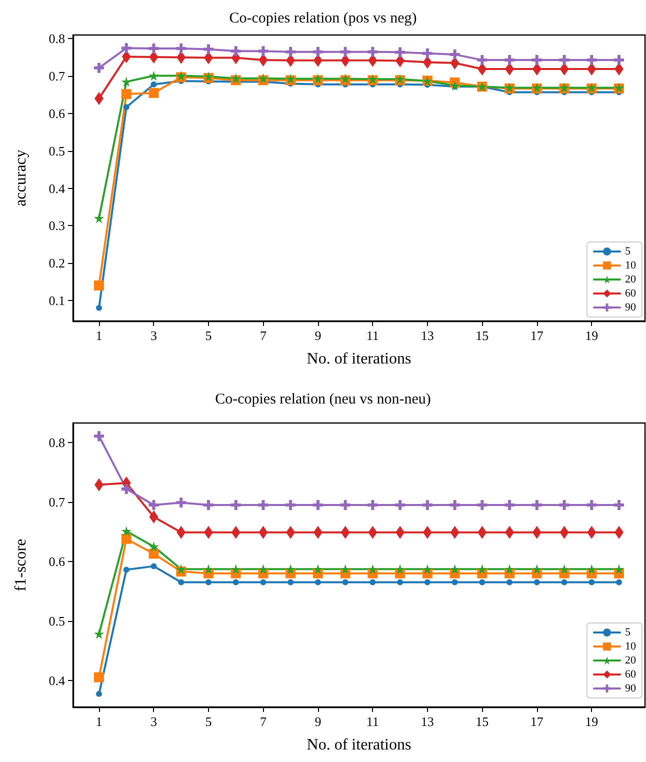 The width and height of the screenshot is (646, 762). What do you see at coordinates (482, 721) in the screenshot?
I see `x-tick-label: 15` at bounding box center [482, 721].